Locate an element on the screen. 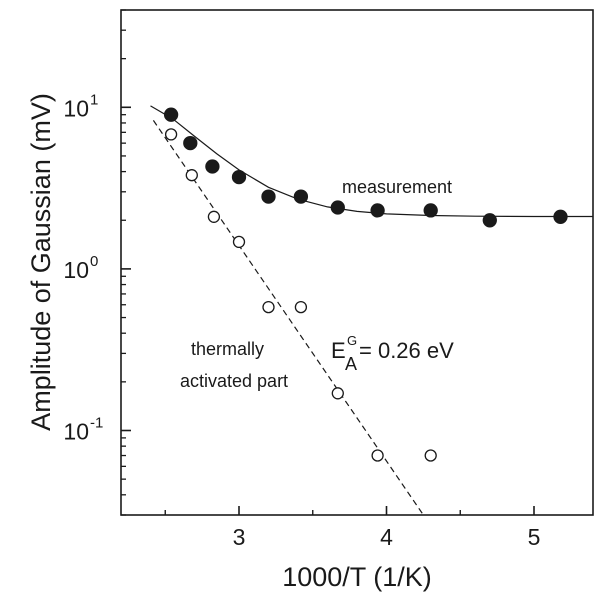  x-axis-ticks: 3 4 5 is located at coordinates (352, 528).